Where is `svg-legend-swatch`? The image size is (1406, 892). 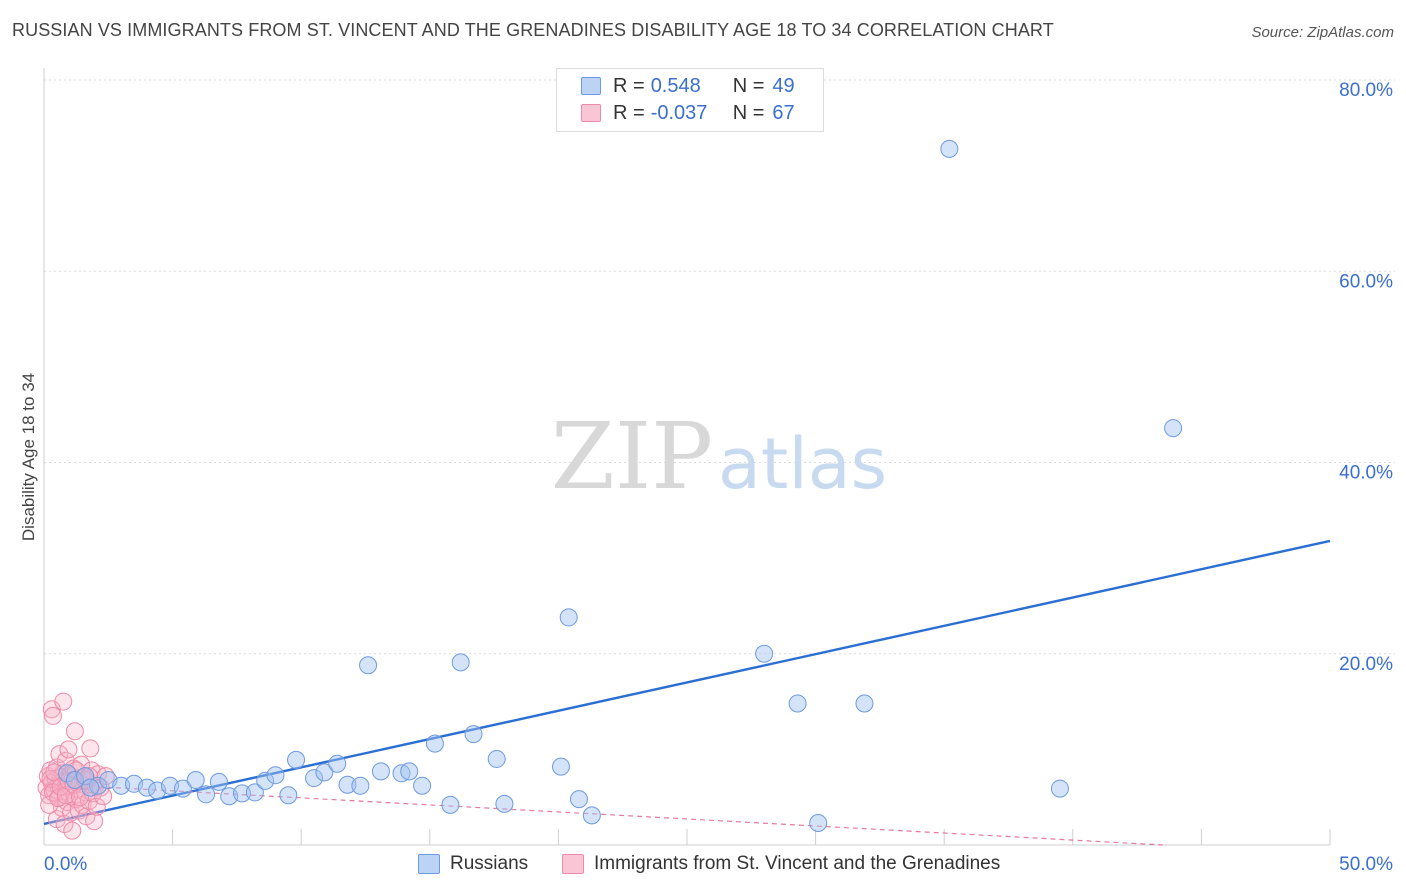
svg-legend-swatch is located at coordinates (573, 864).